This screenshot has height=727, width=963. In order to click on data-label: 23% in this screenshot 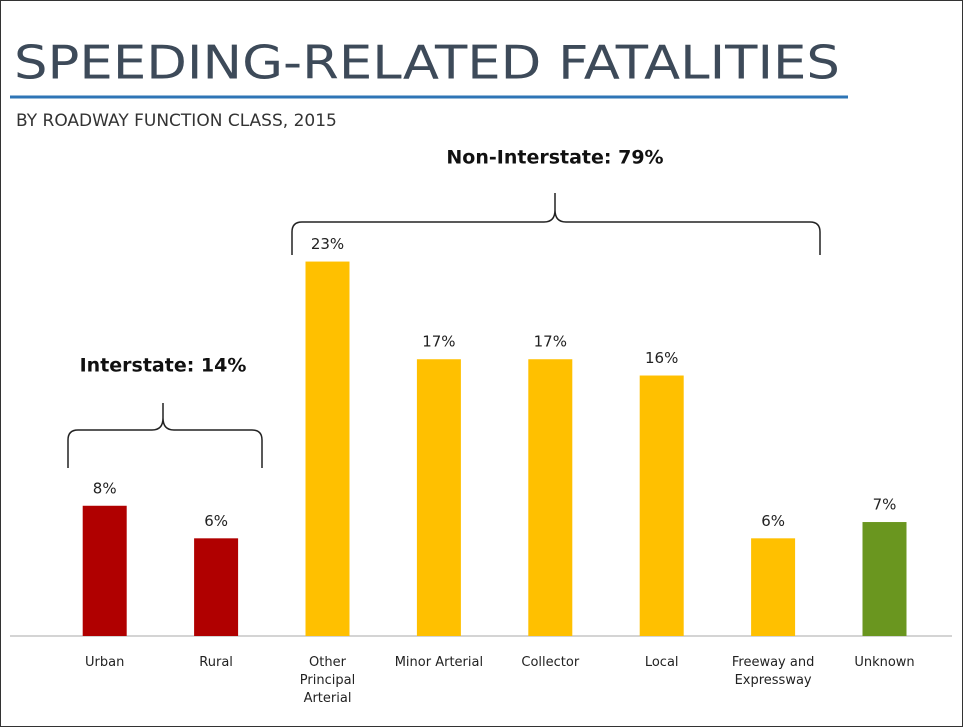, I will do `click(327, 244)`.